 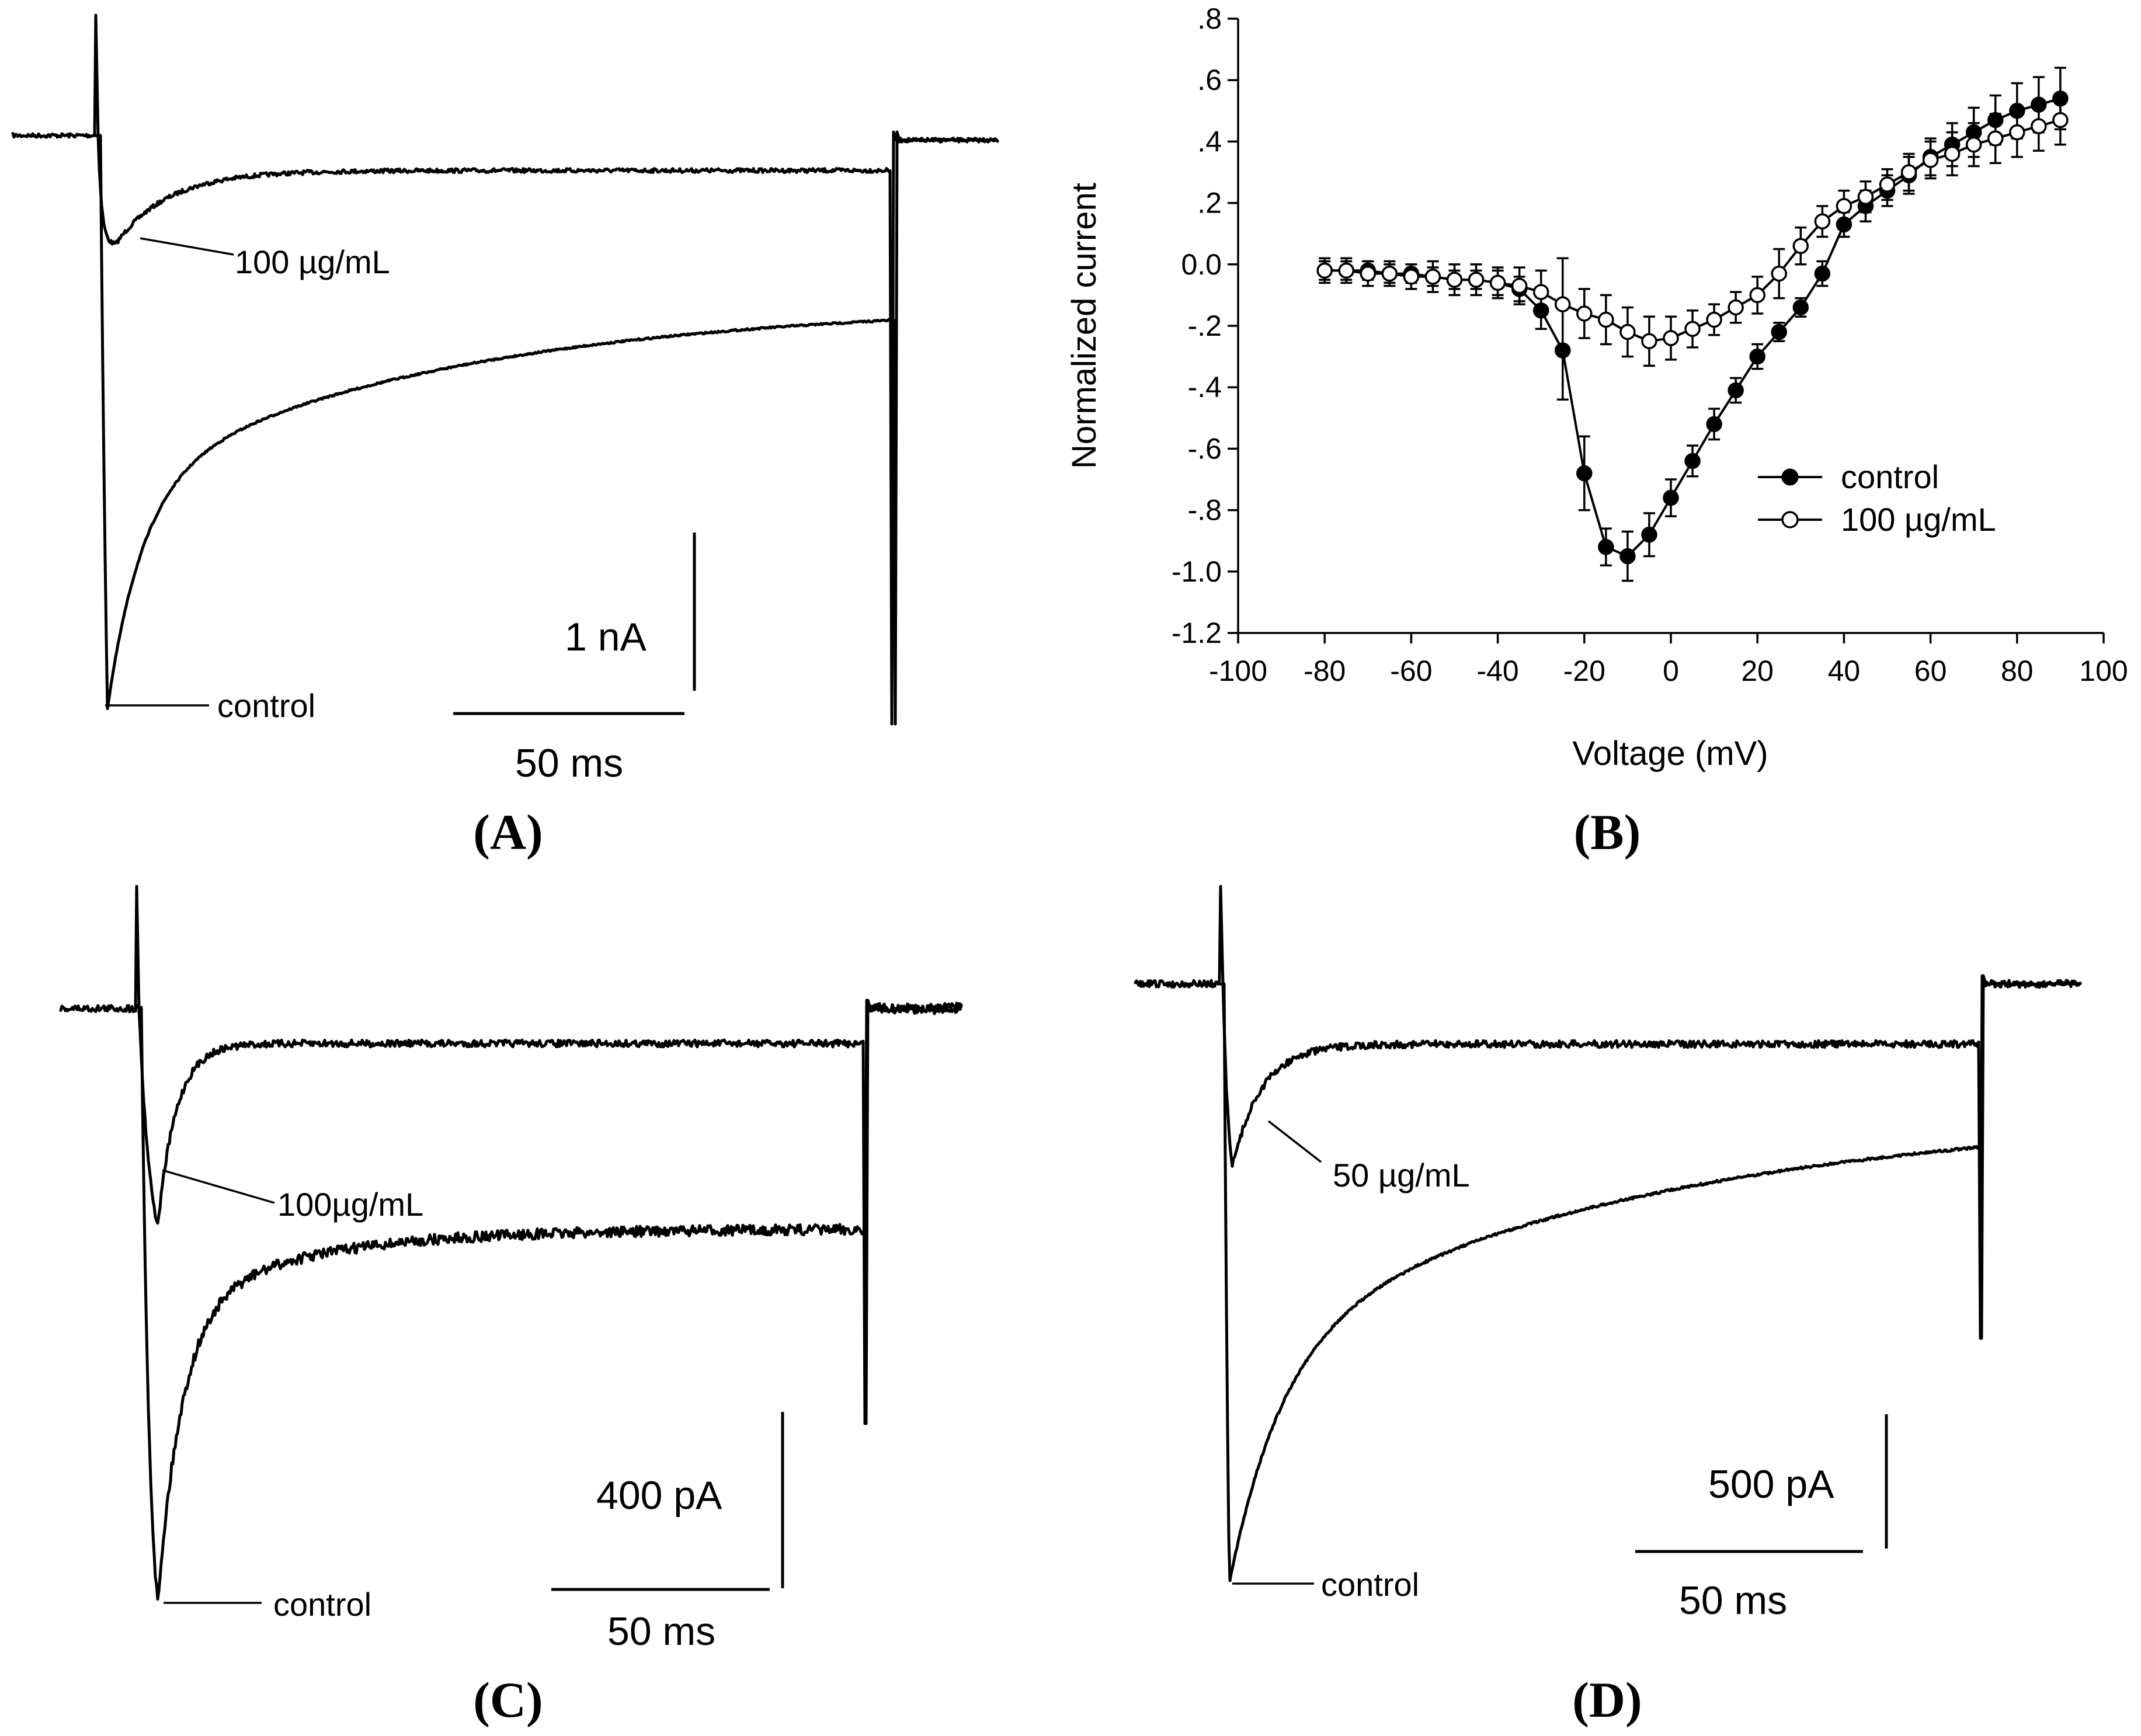 What do you see at coordinates (1325, 671) in the screenshot?
I see `x-tick-label: -80` at bounding box center [1325, 671].